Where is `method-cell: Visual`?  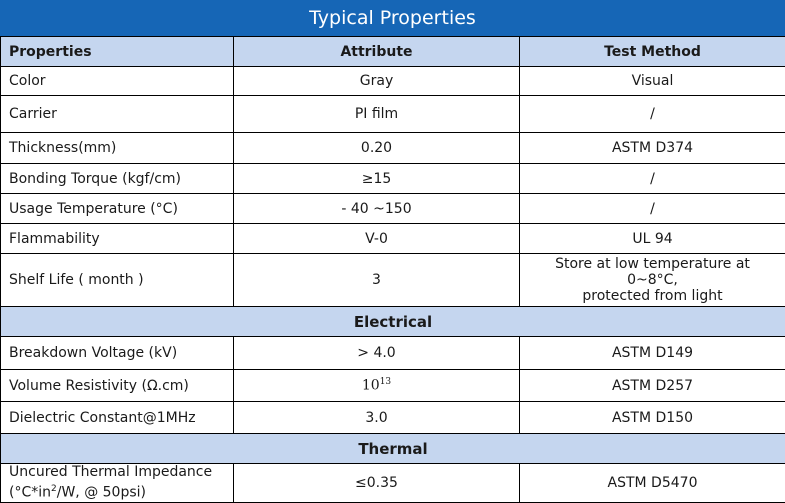
method-cell: Visual is located at coordinates (652, 81).